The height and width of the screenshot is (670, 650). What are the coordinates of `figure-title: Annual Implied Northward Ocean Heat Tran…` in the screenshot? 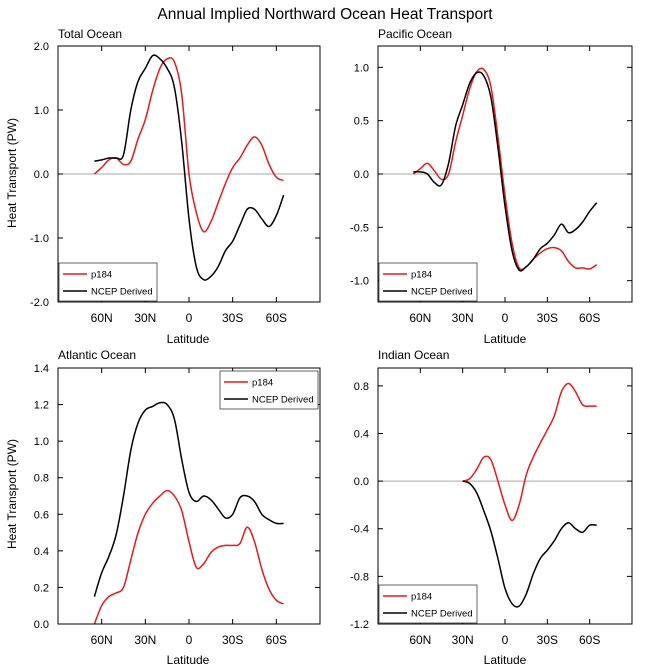 It's located at (325, 14).